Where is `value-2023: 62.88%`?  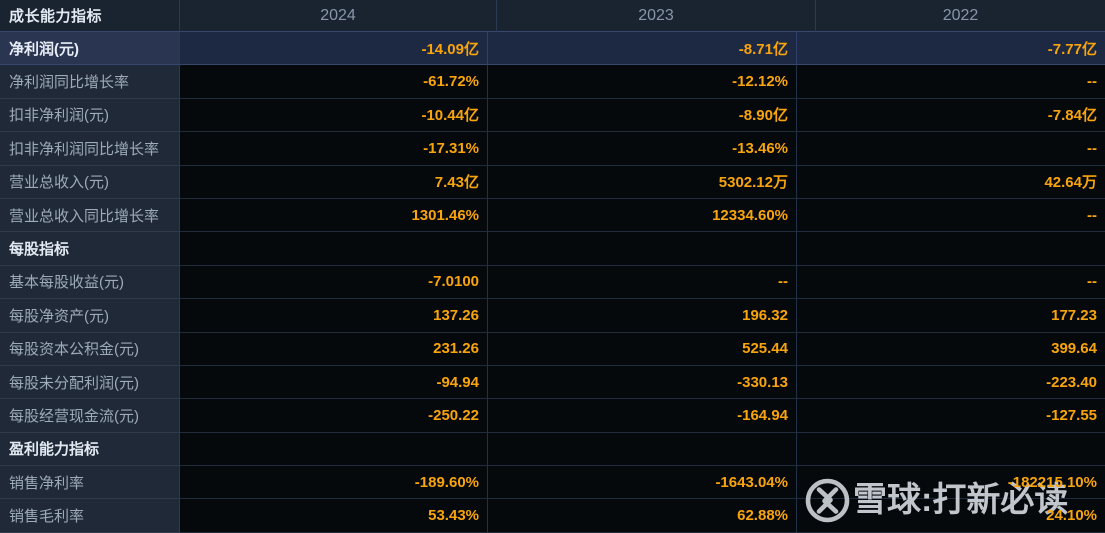
value-2023: 62.88% is located at coordinates (762, 516).